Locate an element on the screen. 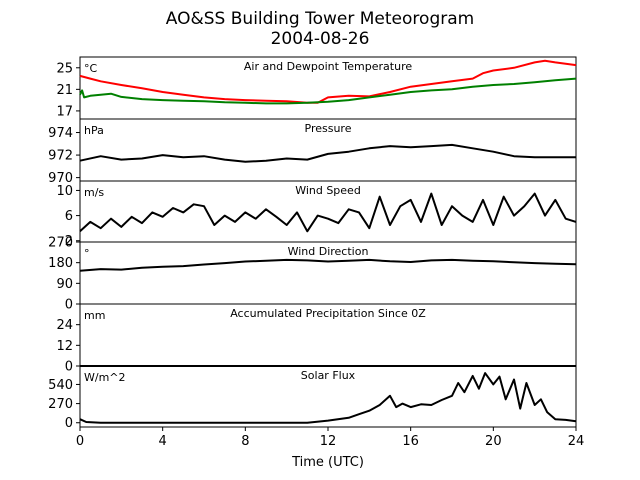  panel-title: Air and Dewpoint Temperature is located at coordinates (328, 66).